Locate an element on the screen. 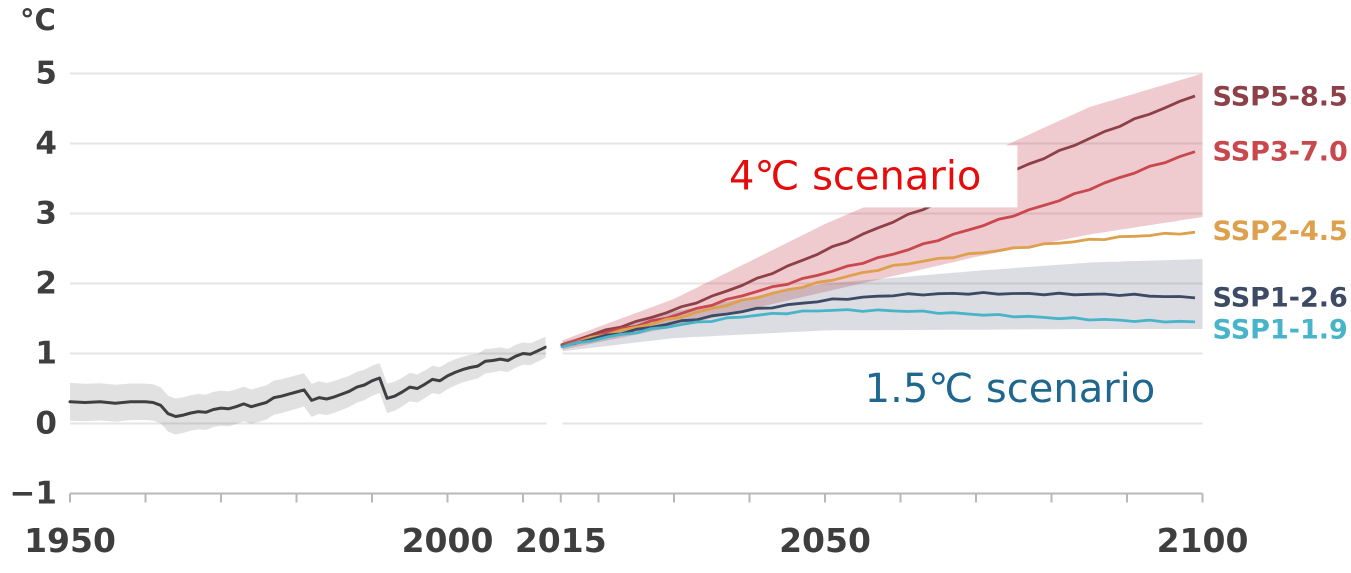 The height and width of the screenshot is (573, 1351). x-tick-label-1950: 1950 is located at coordinates (70, 540).